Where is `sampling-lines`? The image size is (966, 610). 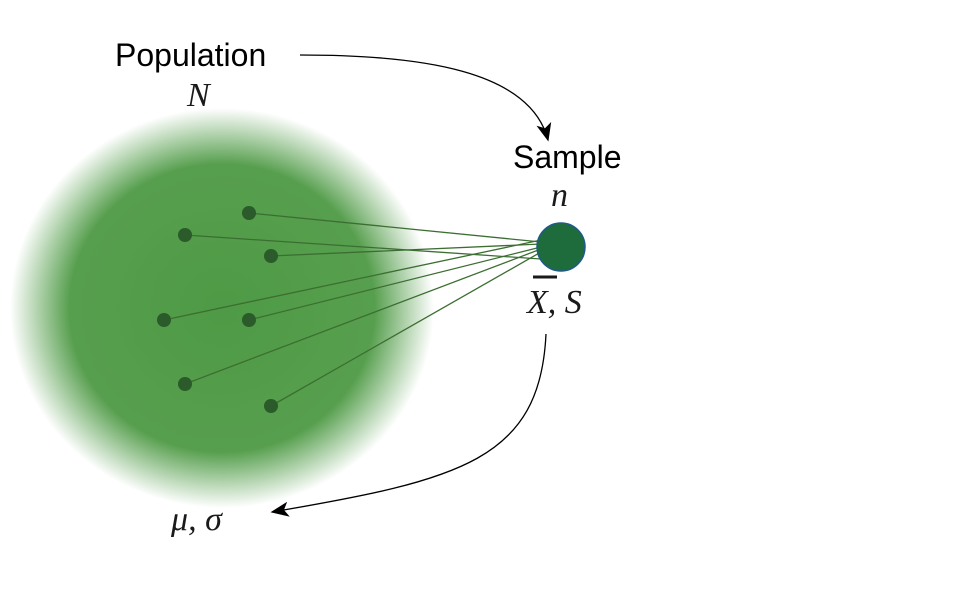
sampling-lines is located at coordinates (352, 309).